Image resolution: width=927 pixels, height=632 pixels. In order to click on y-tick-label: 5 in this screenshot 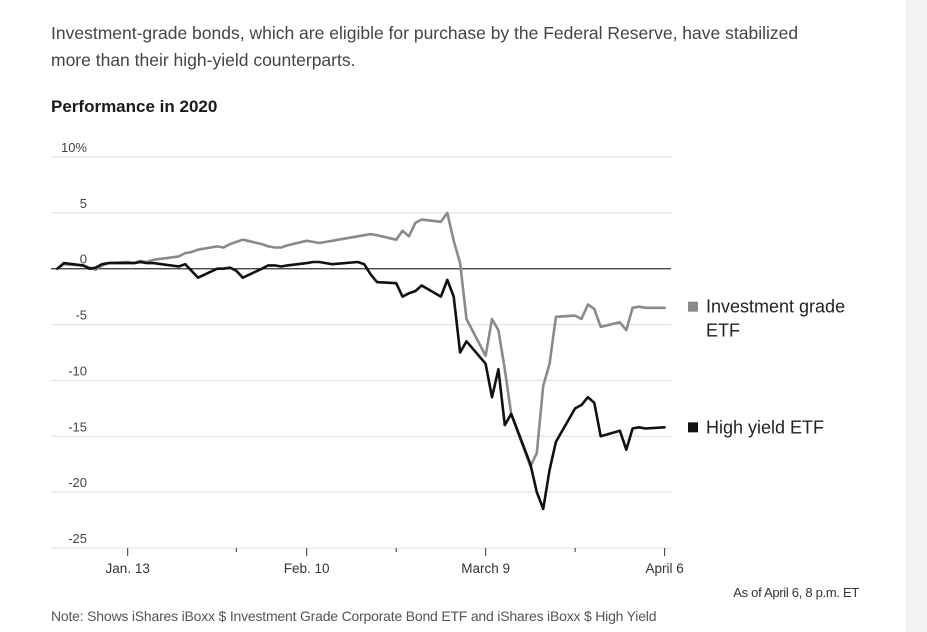, I will do `click(83, 203)`.